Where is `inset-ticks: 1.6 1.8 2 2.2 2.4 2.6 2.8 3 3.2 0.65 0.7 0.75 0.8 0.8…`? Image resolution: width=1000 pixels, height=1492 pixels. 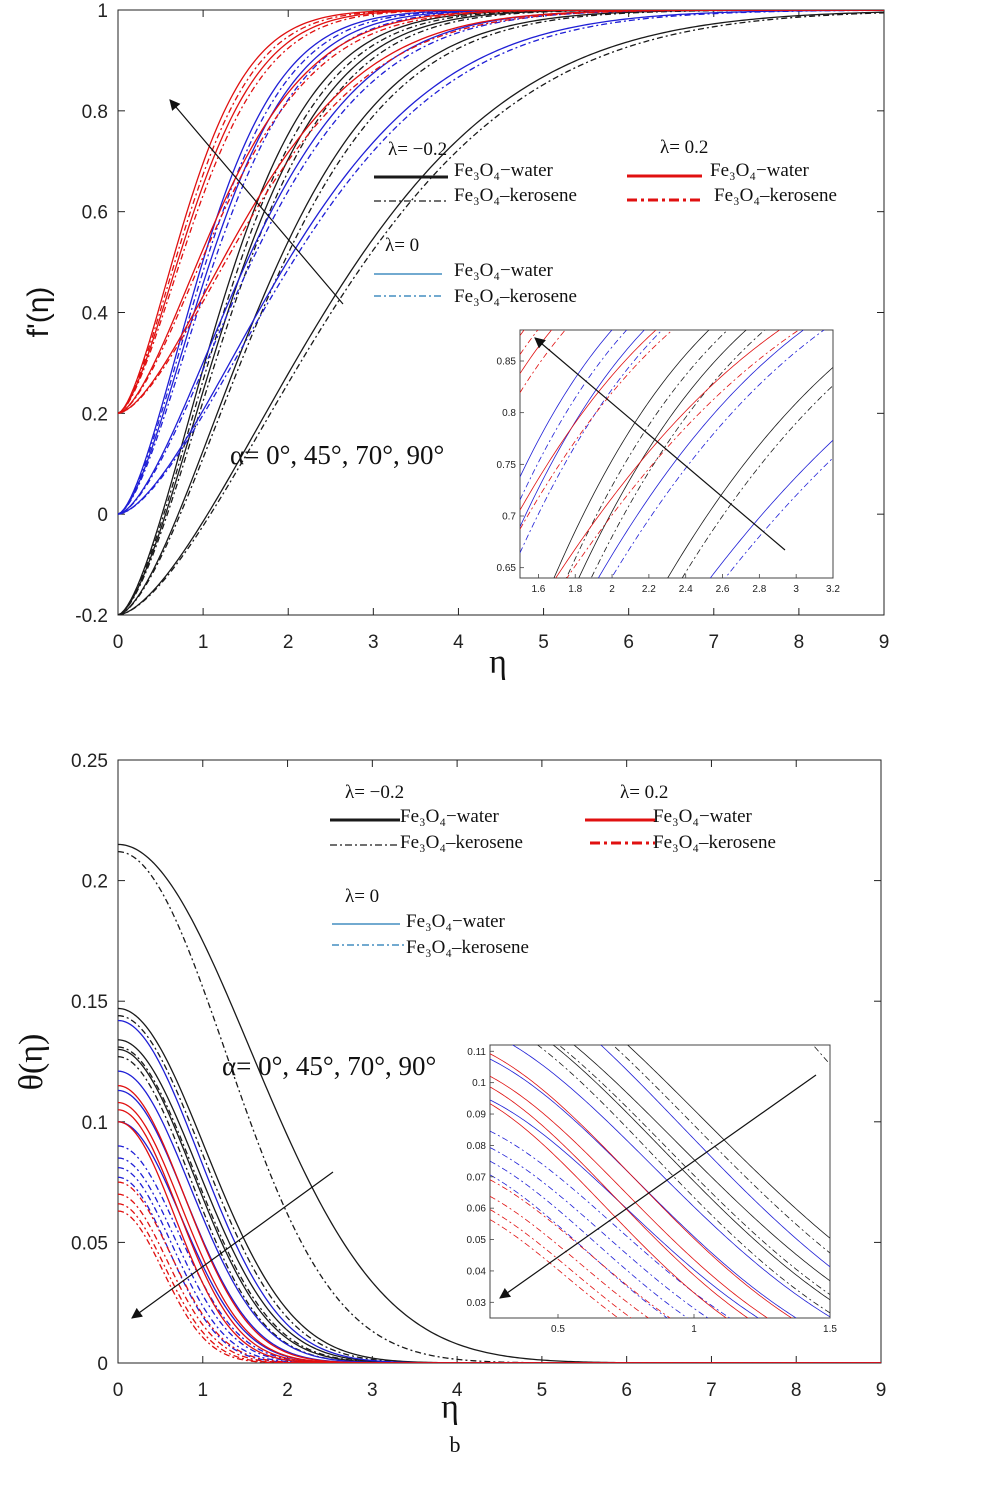 inset-ticks: 1.6 1.8 2 2.2 2.4 2.6 2.8 3 3.2 0.65 0.7 0.75 0.8 0.8… is located at coordinates (669, 476).